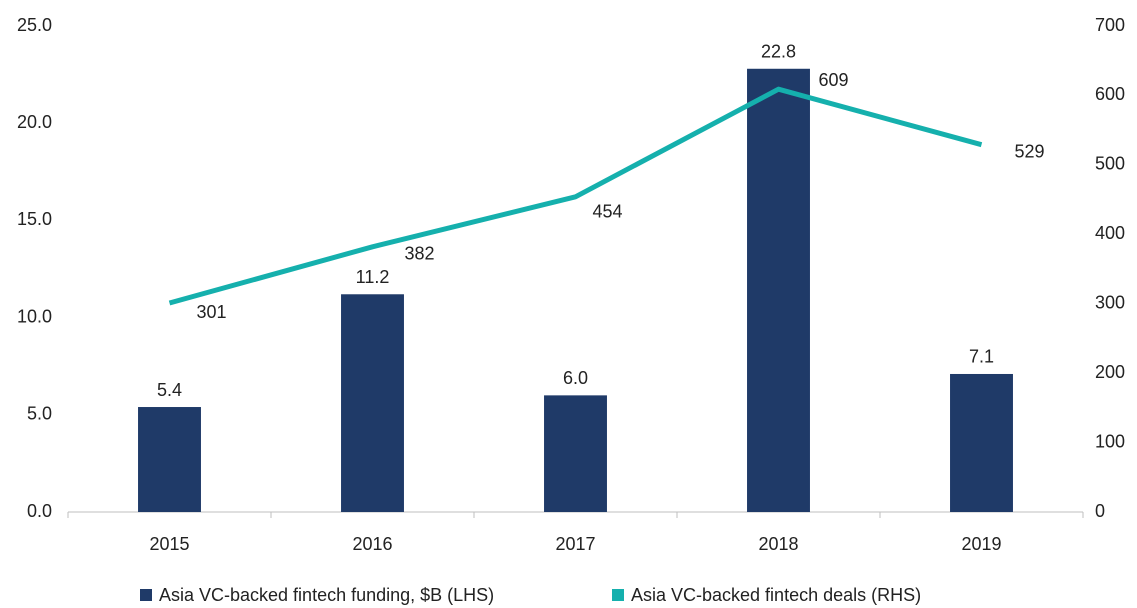  I want to click on bar-value-label: 11.2, so click(373, 277).